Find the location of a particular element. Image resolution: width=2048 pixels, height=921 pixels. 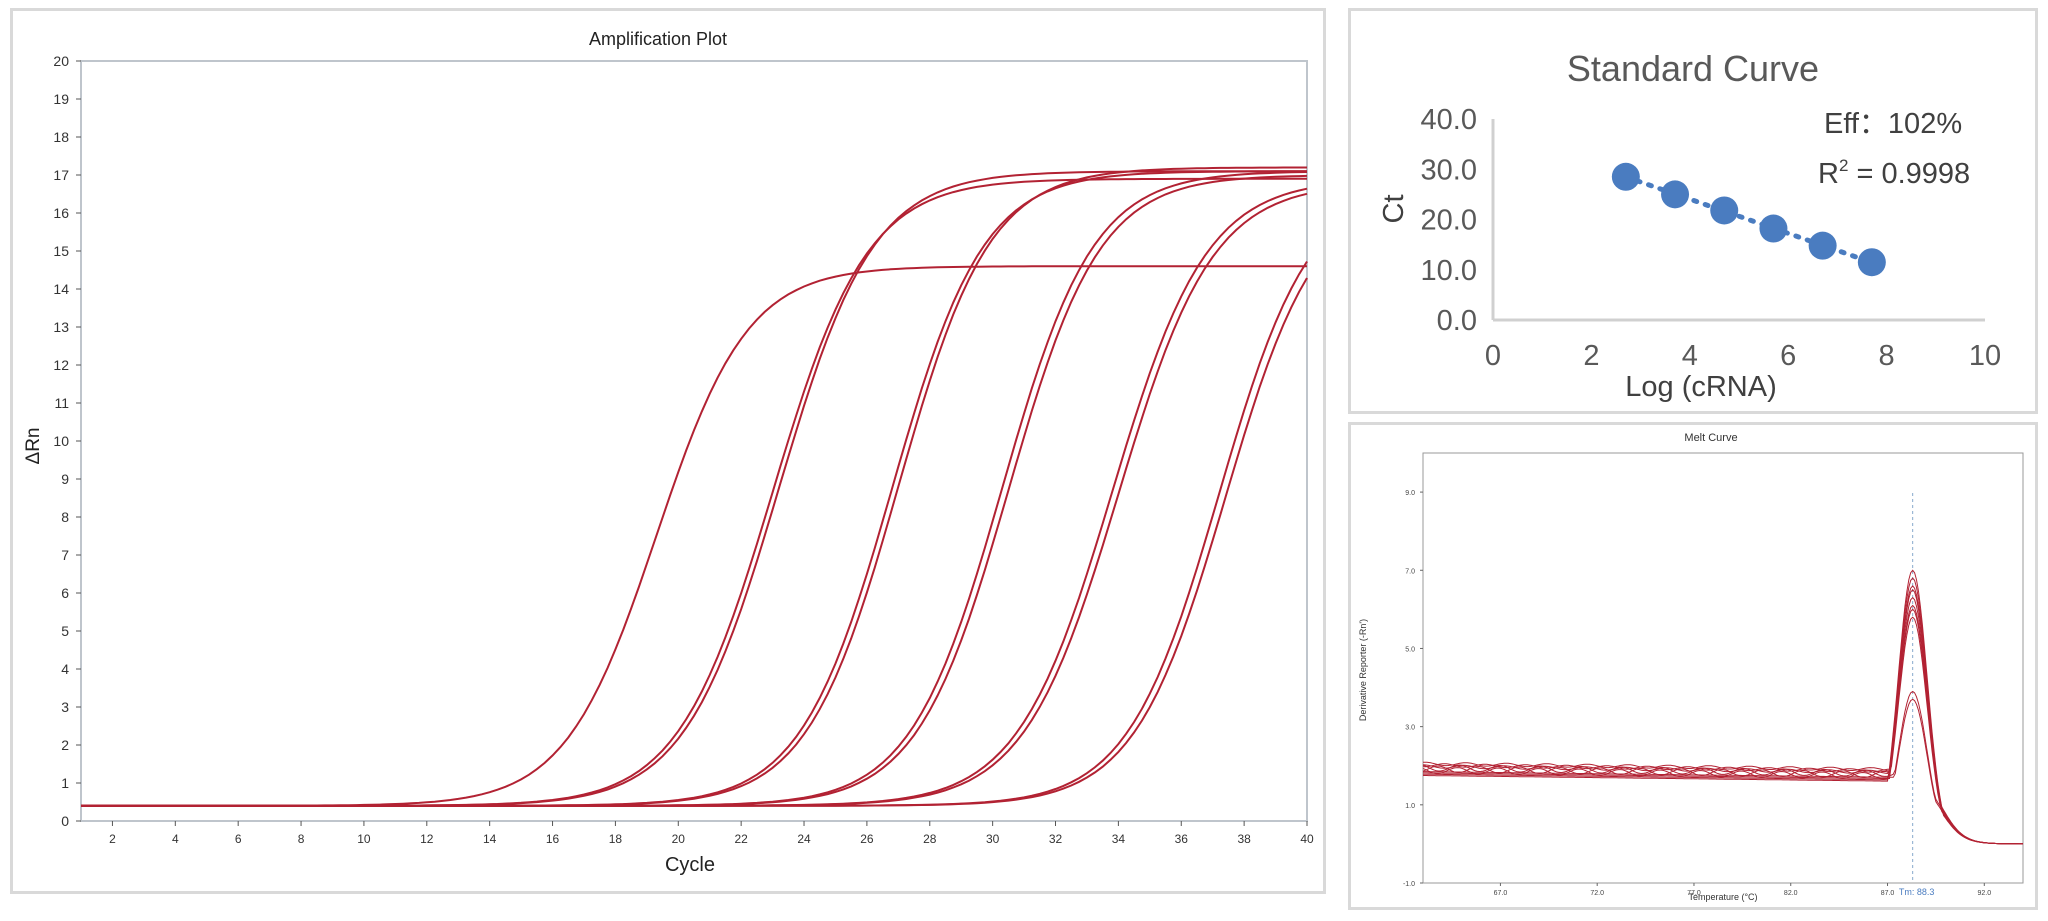

x-tick-label: 0 is located at coordinates (1493, 356).